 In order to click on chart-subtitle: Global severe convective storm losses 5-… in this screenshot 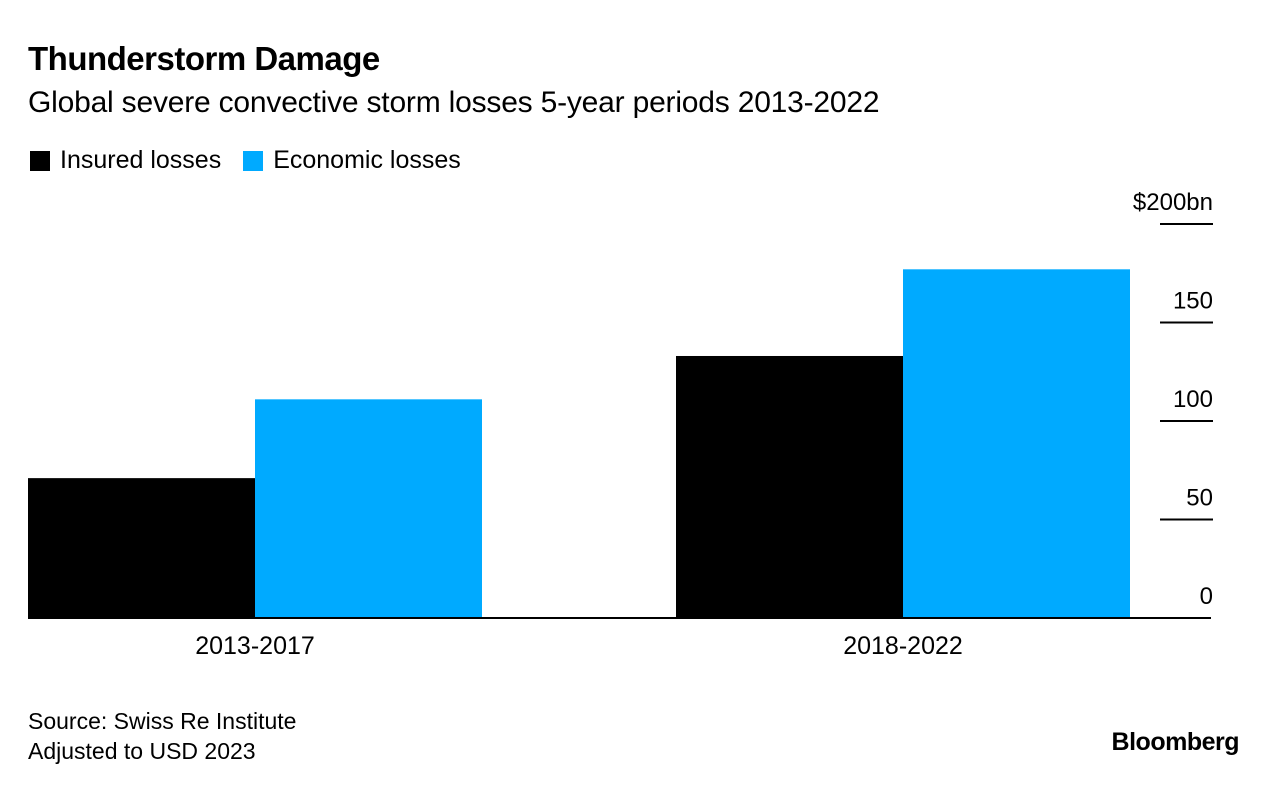, I will do `click(454, 102)`.